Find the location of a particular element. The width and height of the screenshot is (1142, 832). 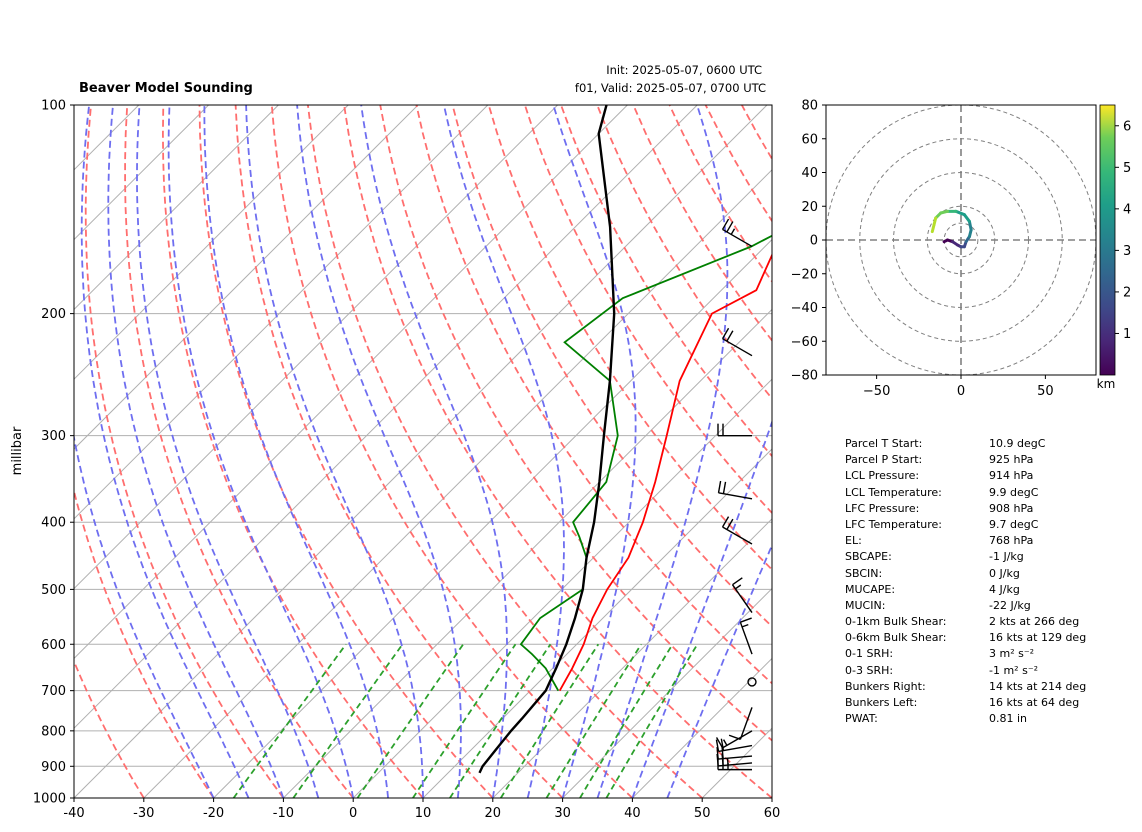

hodograph-axes: −50 0 50 80 60 40 20 0 −20 −40 −60 −80 is located at coordinates (922, 249).